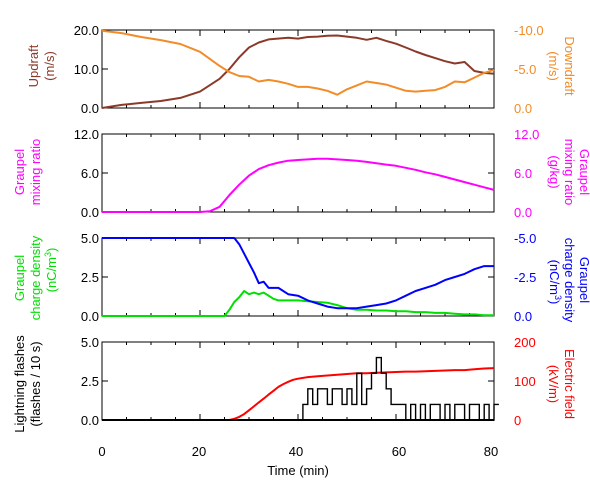  I want to click on left-tick-label: 12.0, so click(86, 134).